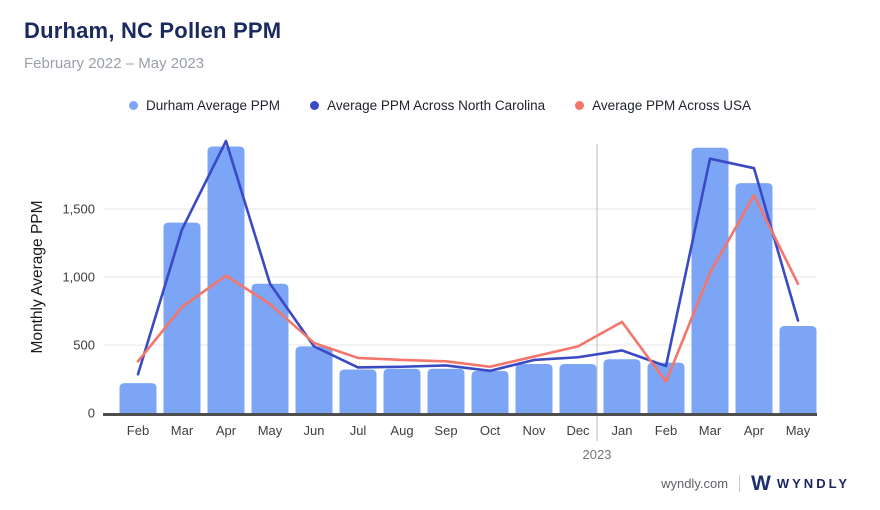  Describe the element at coordinates (534, 430) in the screenshot. I see `x-tick-label: Nov` at that location.